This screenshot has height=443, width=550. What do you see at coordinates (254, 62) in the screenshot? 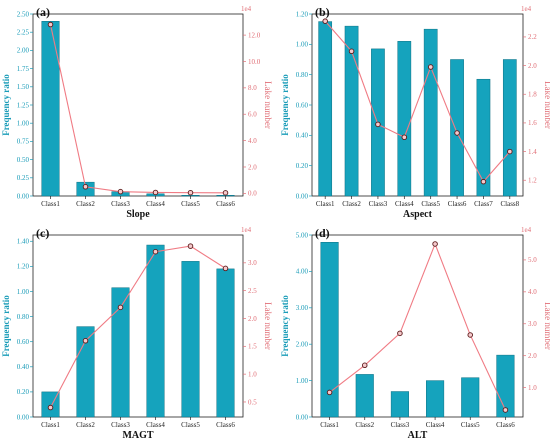
I see `y2-tick-label: 10.0` at bounding box center [254, 62].